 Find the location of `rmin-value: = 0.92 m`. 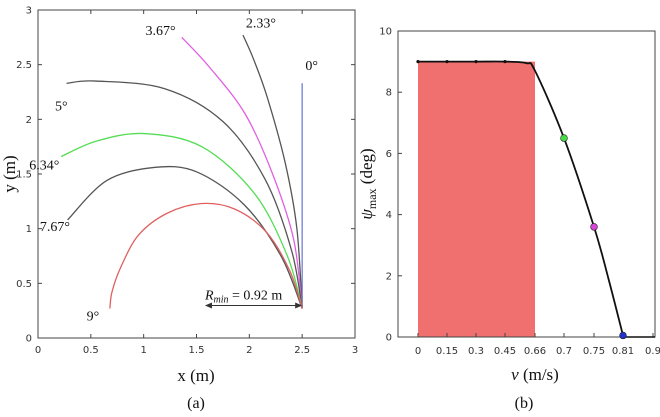

rmin-value: = 0.92 m is located at coordinates (256, 295).